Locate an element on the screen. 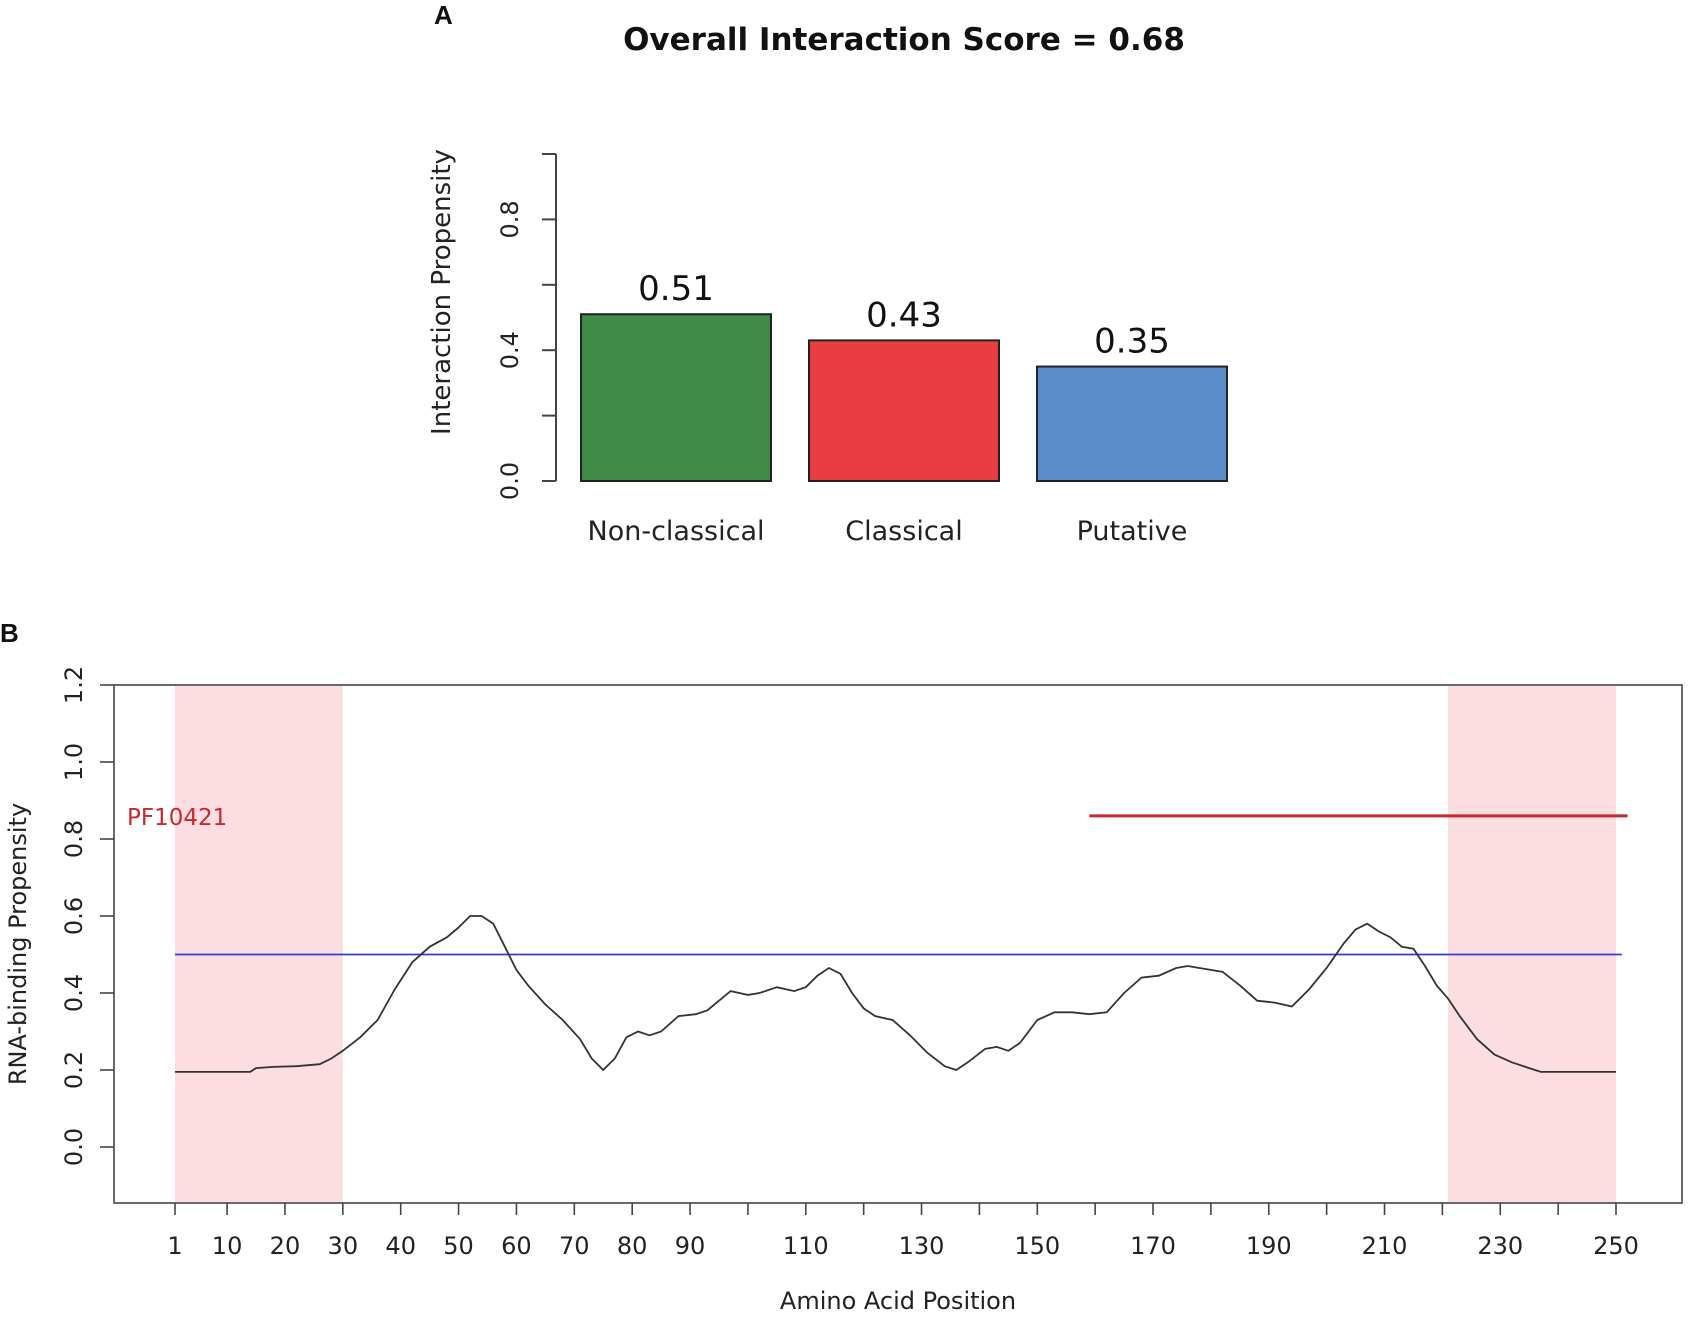 The width and height of the screenshot is (1690, 1318). panel-b-x-tick-label: 170 is located at coordinates (1153, 1246).